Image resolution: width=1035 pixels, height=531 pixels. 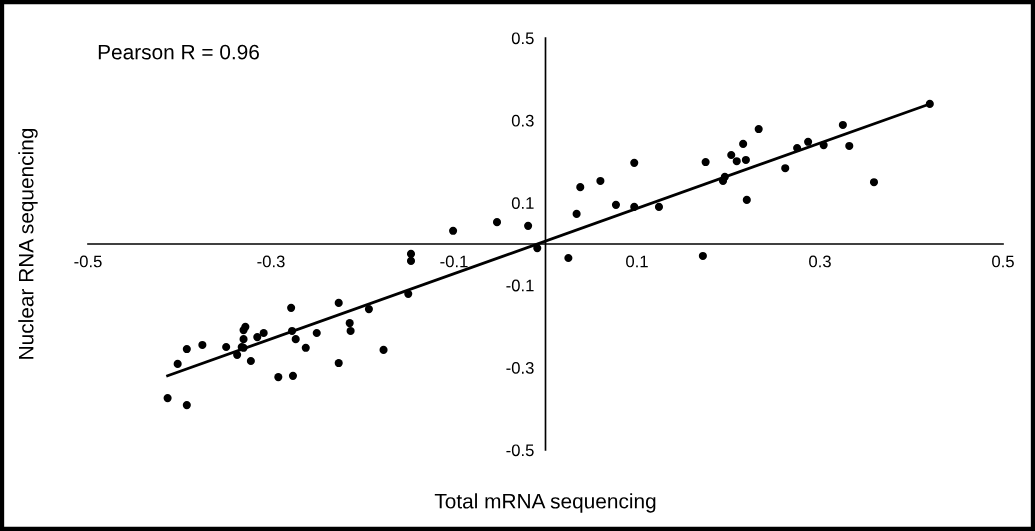 I want to click on annotation: Pearson R = 0.96, so click(x=178, y=52).